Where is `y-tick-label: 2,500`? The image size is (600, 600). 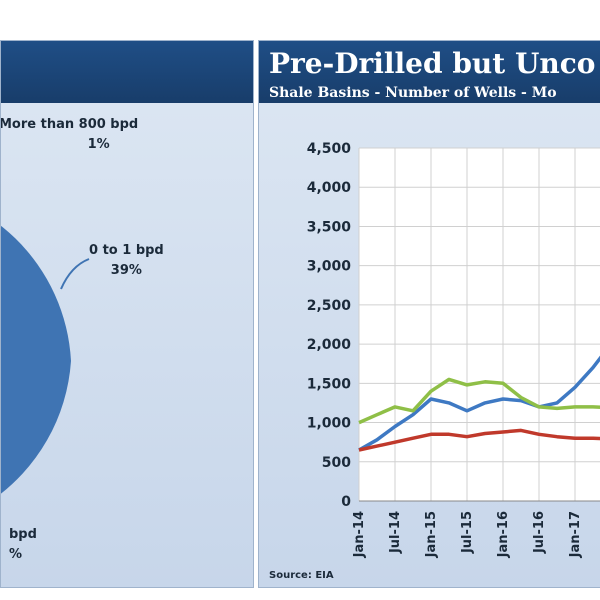 y-tick-label: 2,500 is located at coordinates (329, 306).